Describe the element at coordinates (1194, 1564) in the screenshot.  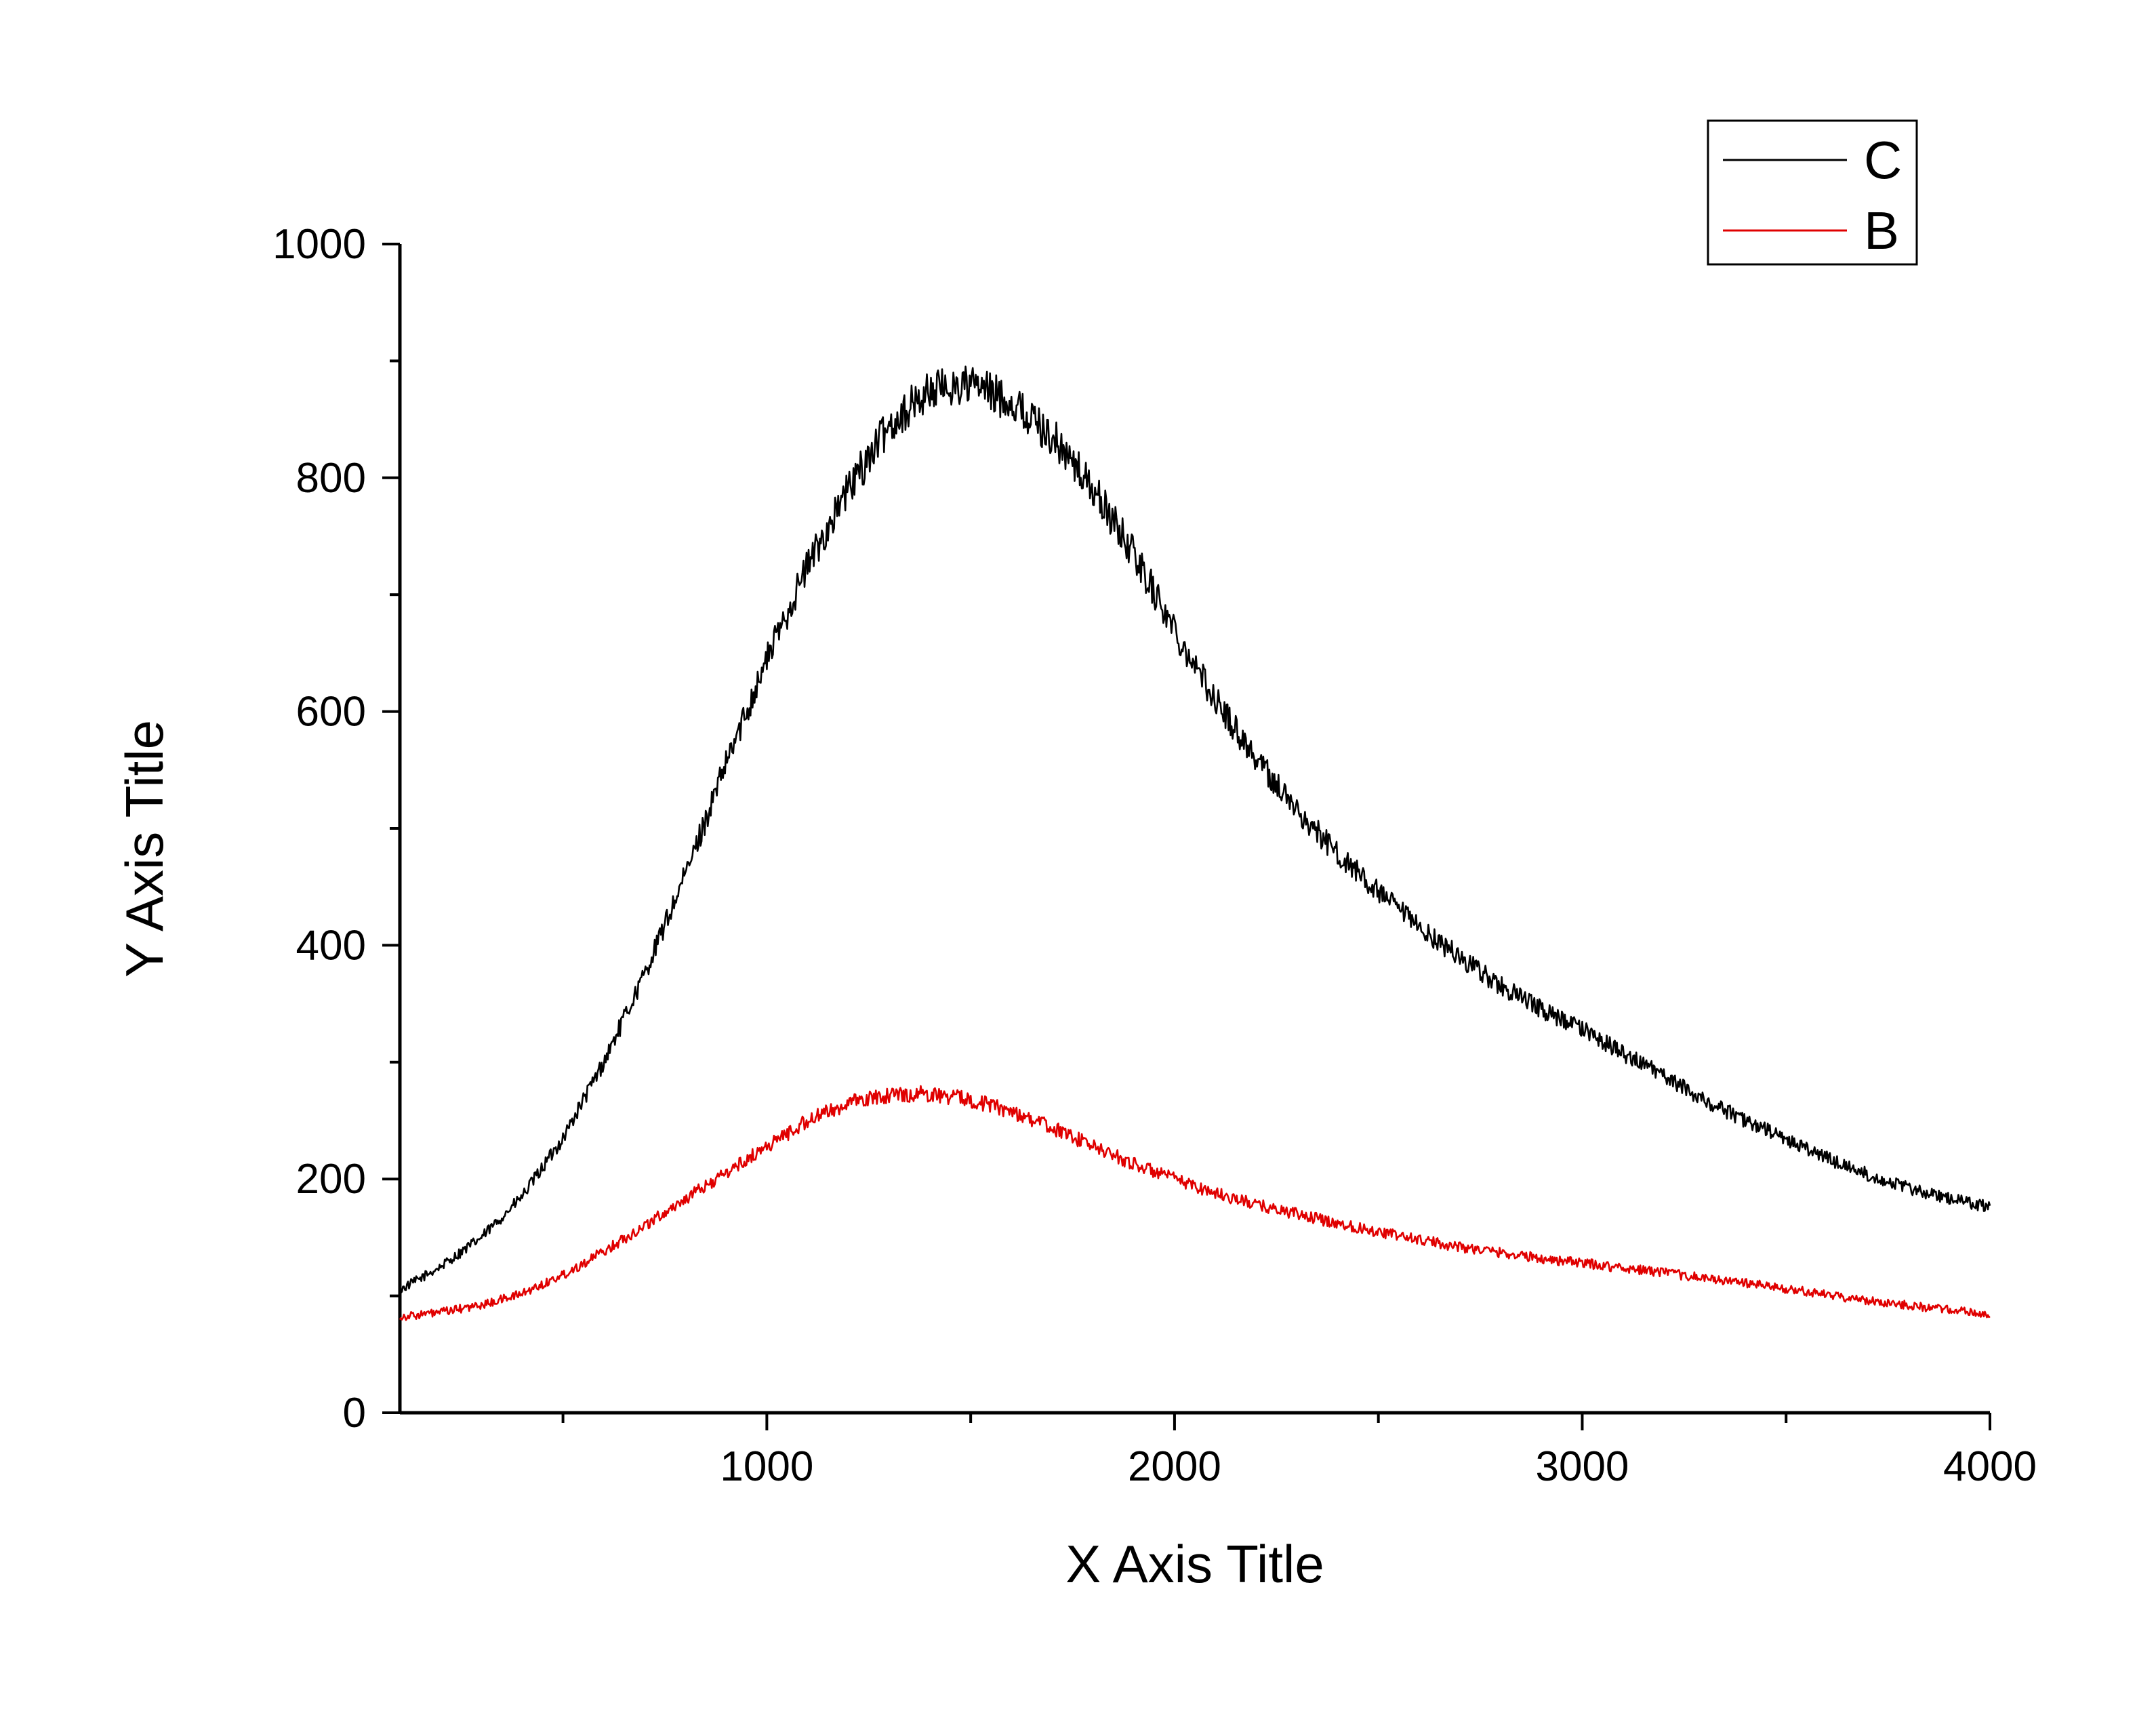
I see `x-axis-title: X Axis Title` at that location.